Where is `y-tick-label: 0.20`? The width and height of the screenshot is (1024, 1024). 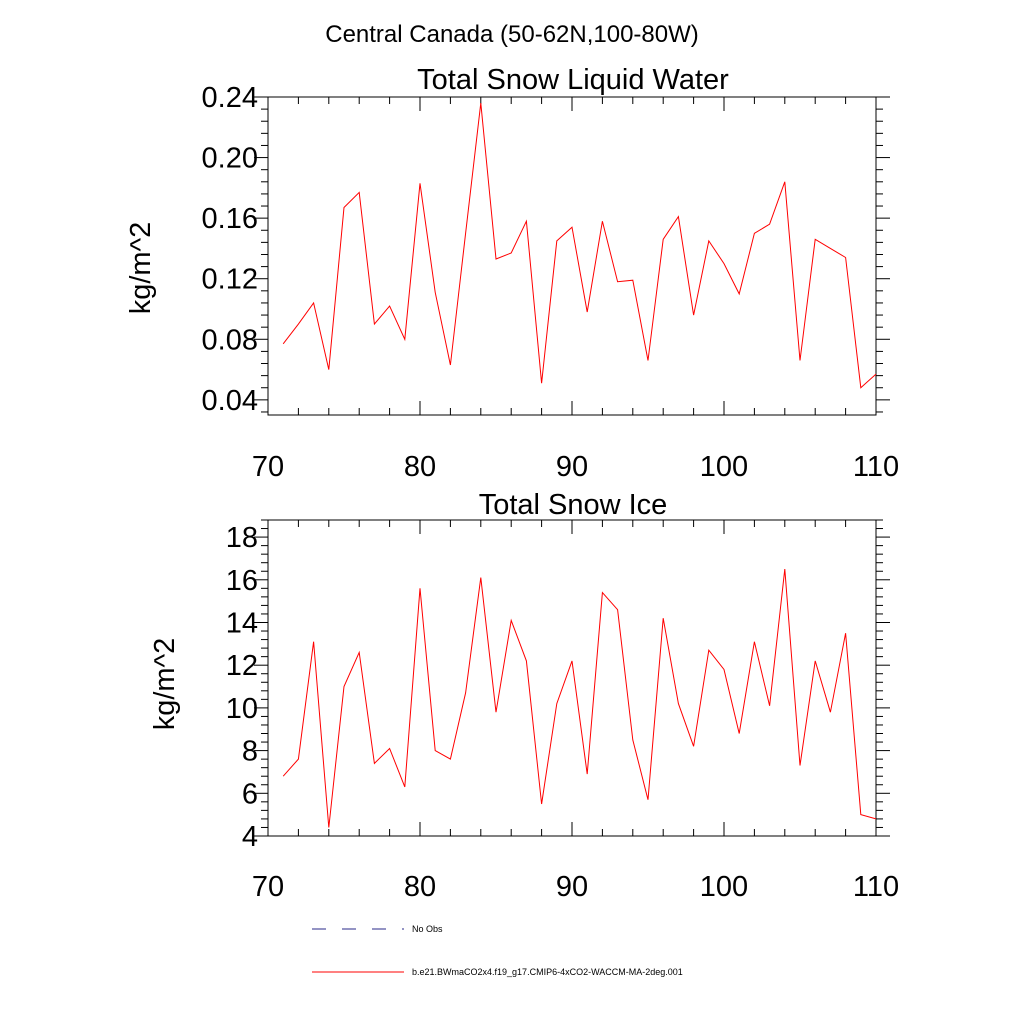
y-tick-label: 0.20 is located at coordinates (230, 159).